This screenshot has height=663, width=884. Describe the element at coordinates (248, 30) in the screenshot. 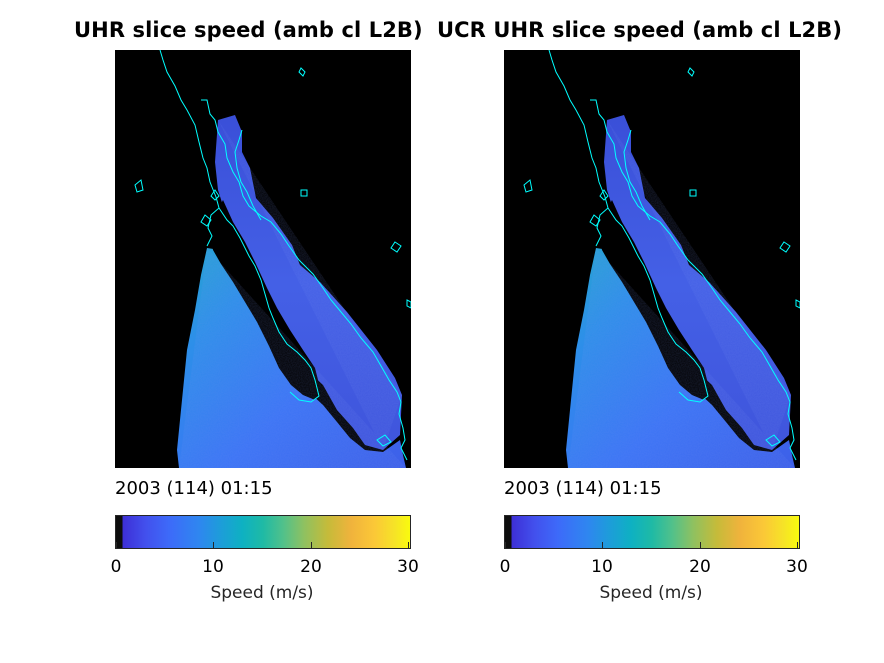

I see `panel-title: UHR slice speed (amb cl L2B)` at that location.